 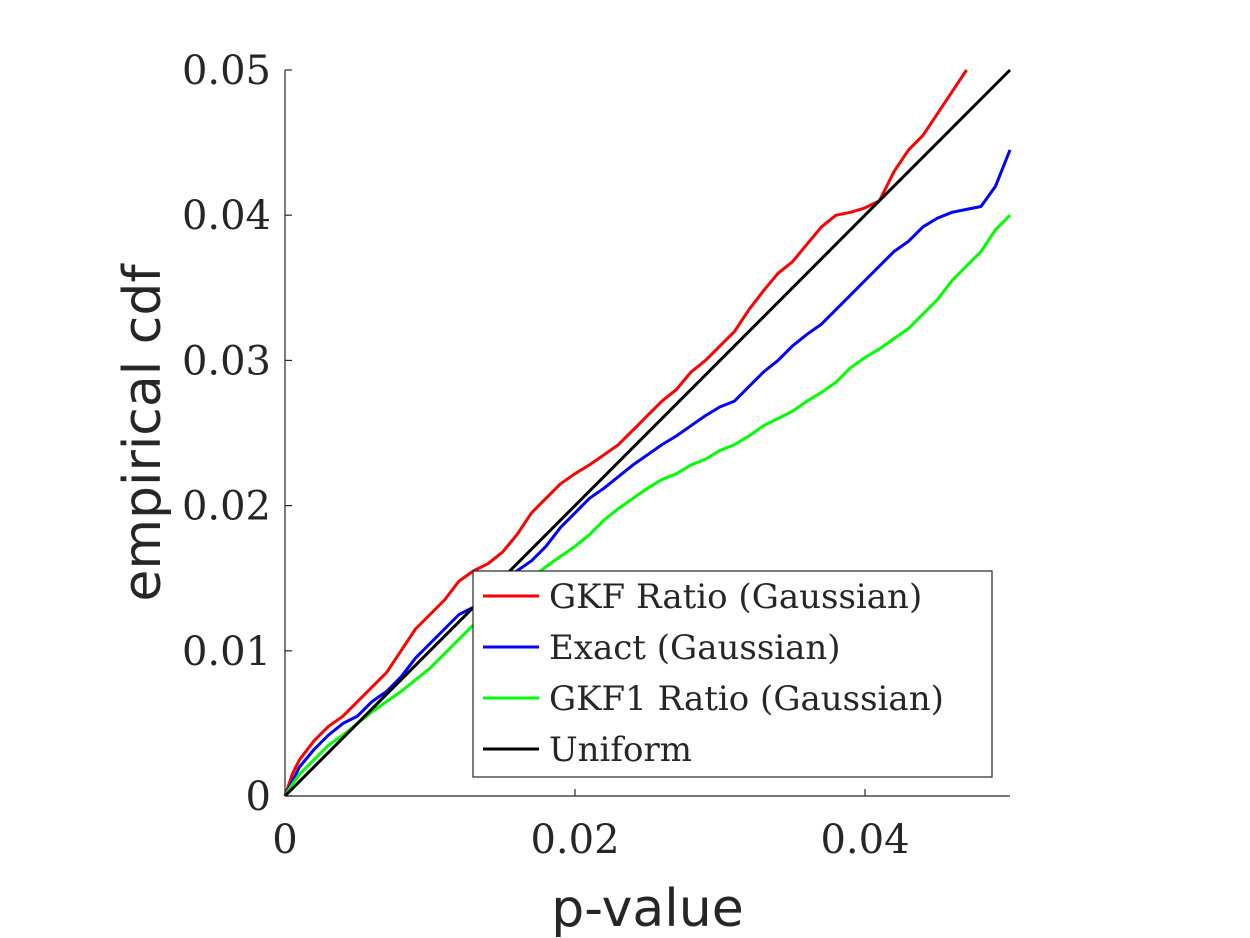 I want to click on legend-label: GKF1 Ratio (Gaussian), so click(x=746, y=699).